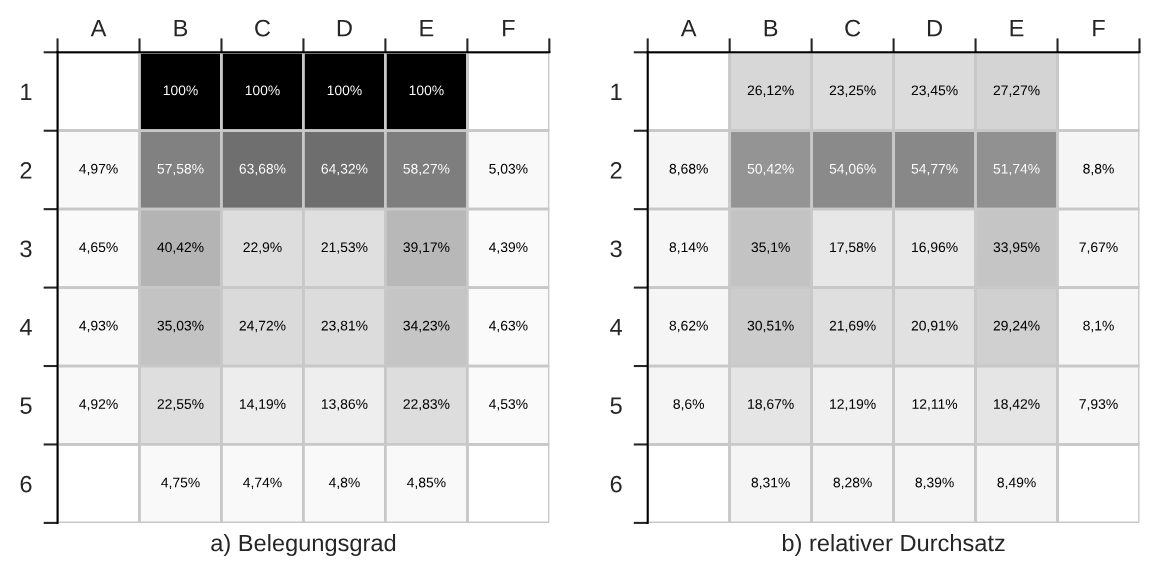 This screenshot has height=581, width=1151. Describe the element at coordinates (934, 483) in the screenshot. I see `data-label: 8,39%` at that location.